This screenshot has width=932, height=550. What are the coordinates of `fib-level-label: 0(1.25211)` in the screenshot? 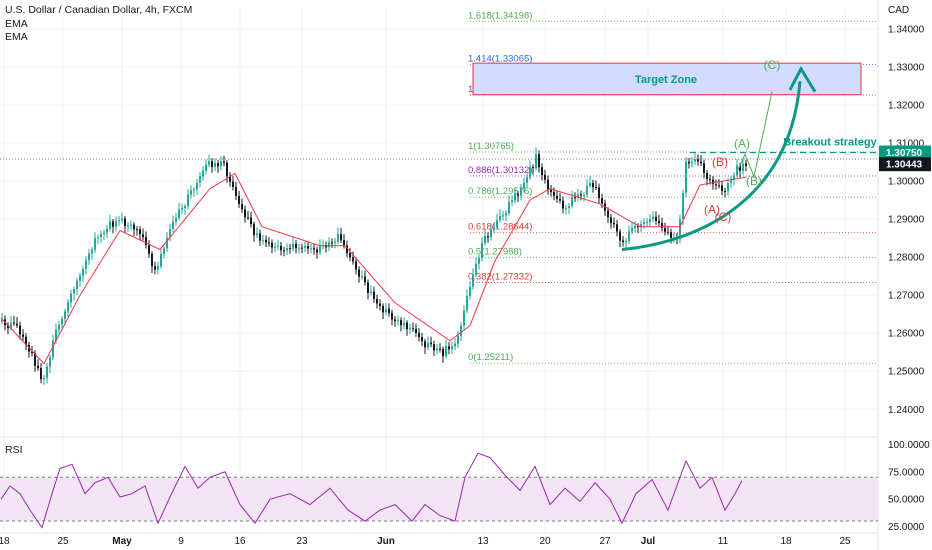 It's located at (490, 357).